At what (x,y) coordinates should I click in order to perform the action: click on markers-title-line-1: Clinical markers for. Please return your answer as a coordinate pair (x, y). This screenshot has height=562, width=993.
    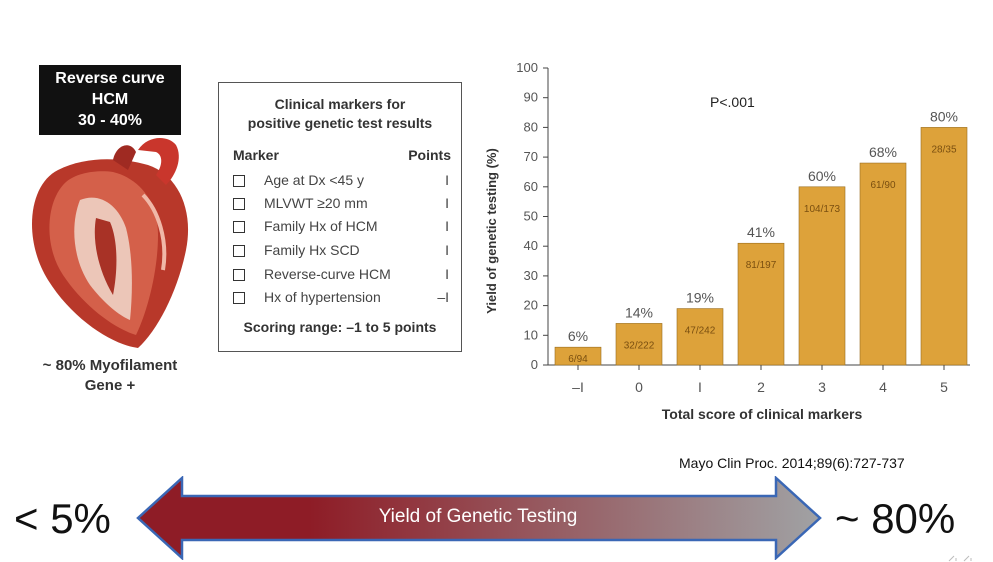
    Looking at the image, I should click on (340, 104).